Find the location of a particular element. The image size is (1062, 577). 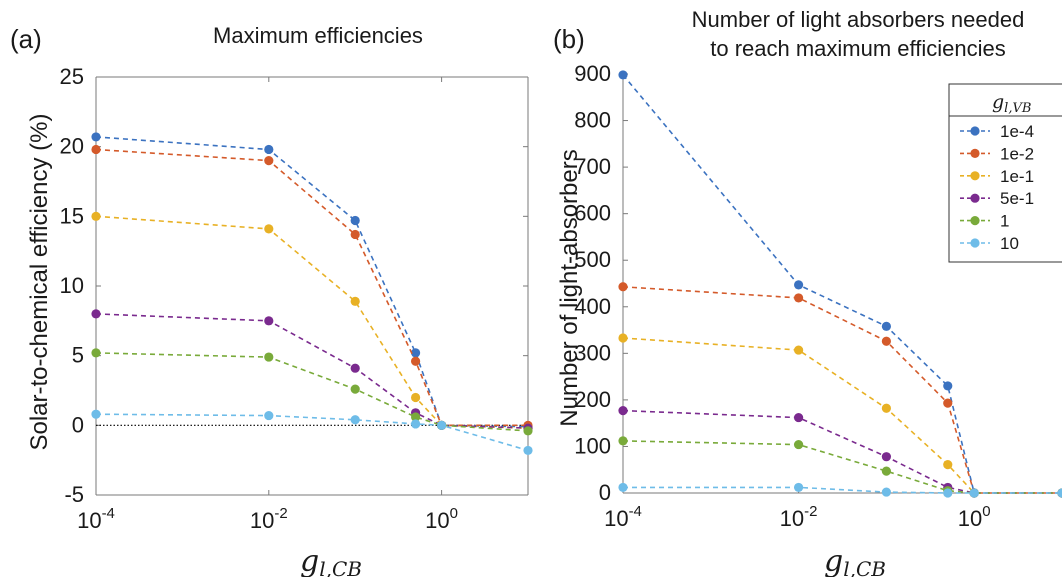

panel-b-x-axis-title-base: g is located at coordinates (833, 560).